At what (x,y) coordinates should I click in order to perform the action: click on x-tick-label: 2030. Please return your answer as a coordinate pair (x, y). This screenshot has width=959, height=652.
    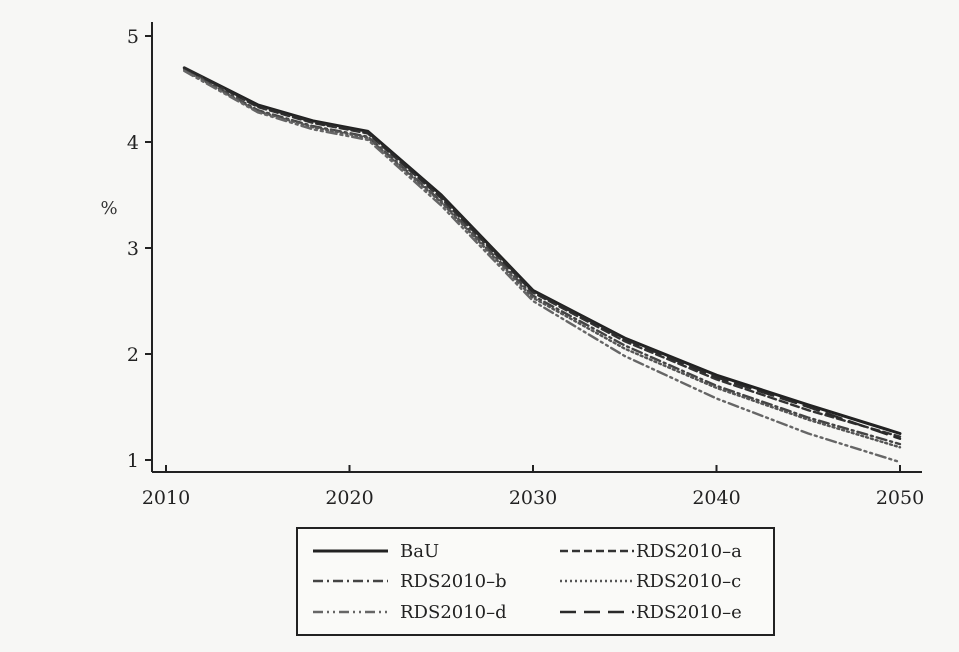
    Looking at the image, I should click on (533, 498).